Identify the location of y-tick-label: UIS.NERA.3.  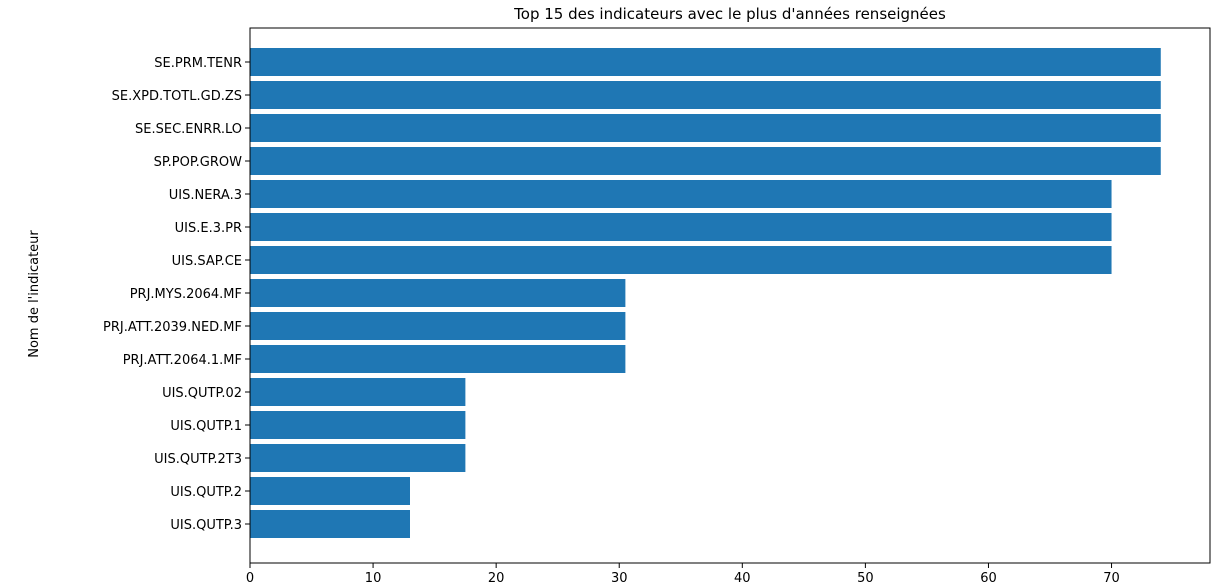
(205, 195).